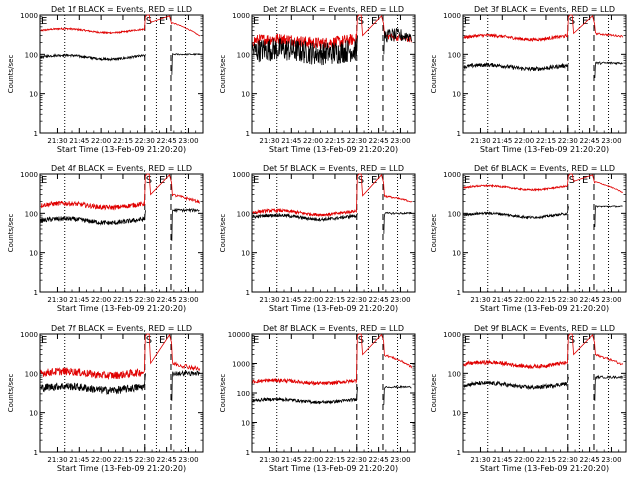  Describe the element at coordinates (543, 28) in the screenshot. I see `series-line-lld` at that location.